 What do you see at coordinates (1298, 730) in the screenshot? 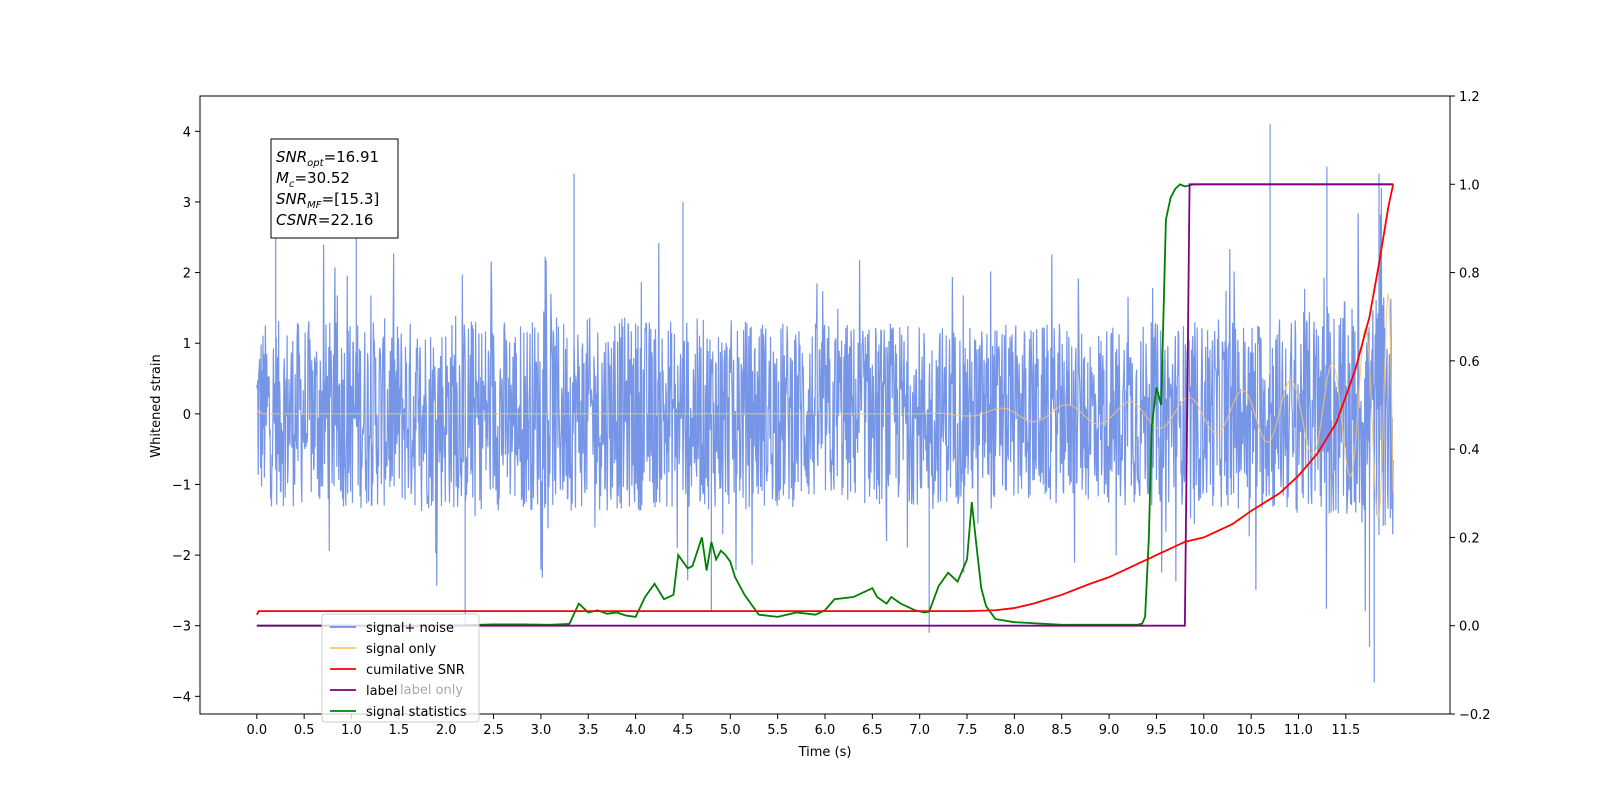
I see `x-tick-label: 11.0` at bounding box center [1298, 730].